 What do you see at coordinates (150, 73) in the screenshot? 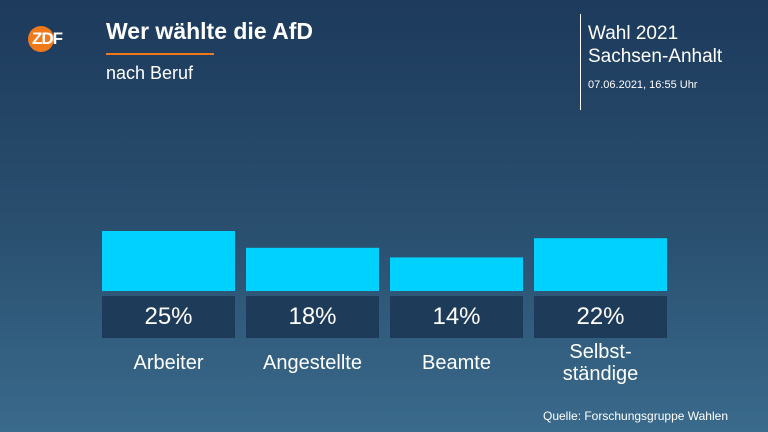
I see `chart-subtitle: nach Beruf` at bounding box center [150, 73].